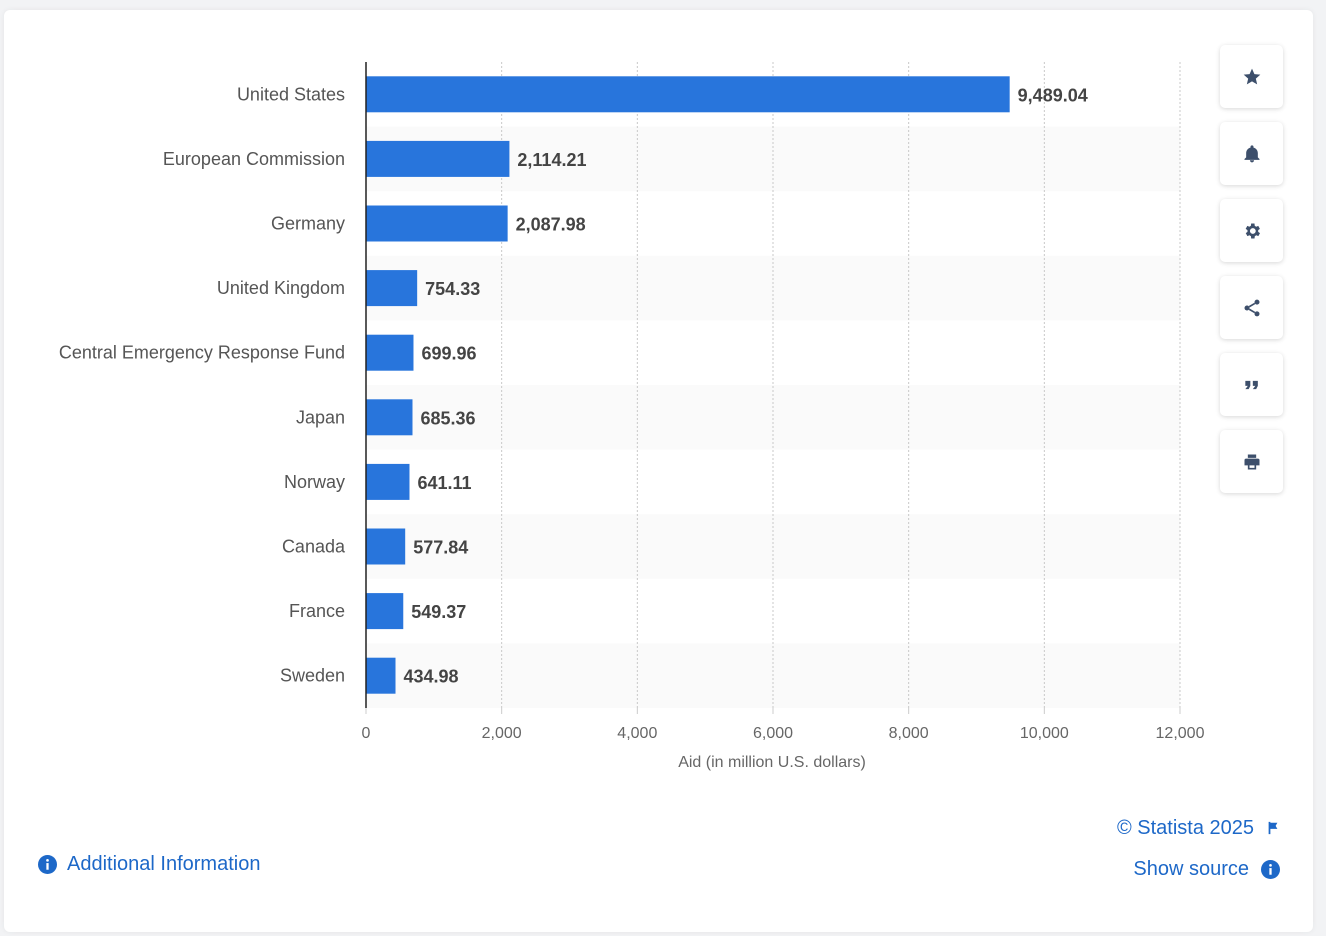 This screenshot has width=1326, height=936. Describe the element at coordinates (452, 289) in the screenshot. I see `value-label: 754.33` at that location.